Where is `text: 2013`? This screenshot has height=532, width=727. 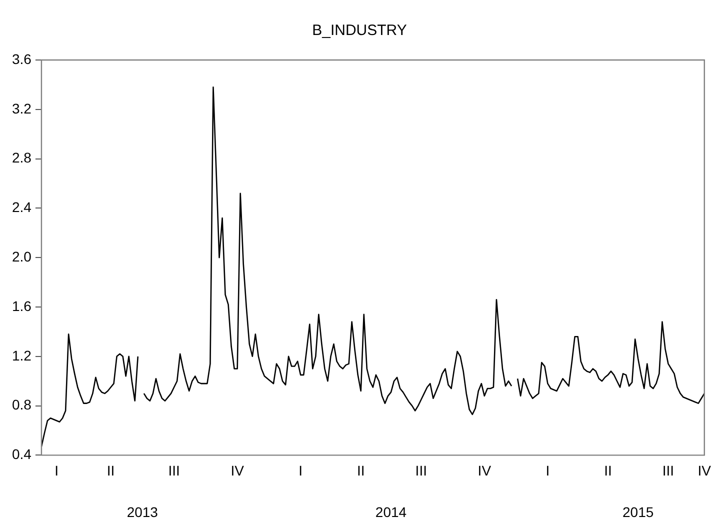
text: 2013 is located at coordinates (142, 512).